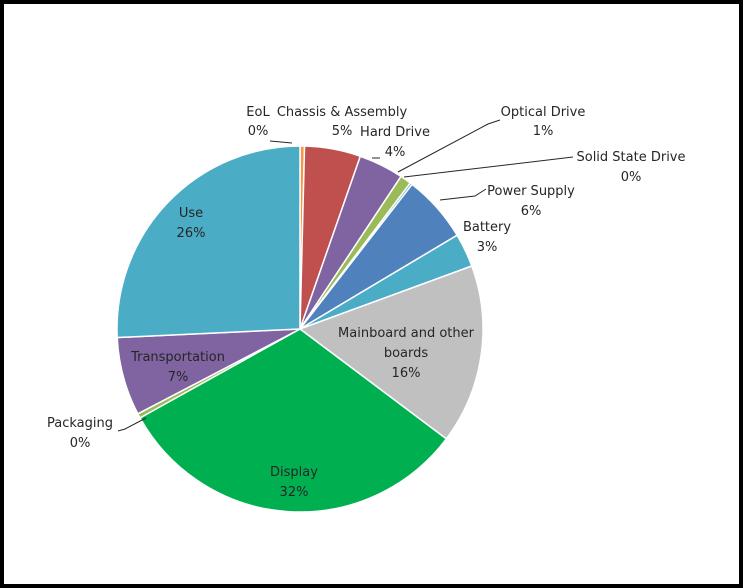  Describe the element at coordinates (449, 146) in the screenshot. I see `leader-line-optical-drive` at that location.